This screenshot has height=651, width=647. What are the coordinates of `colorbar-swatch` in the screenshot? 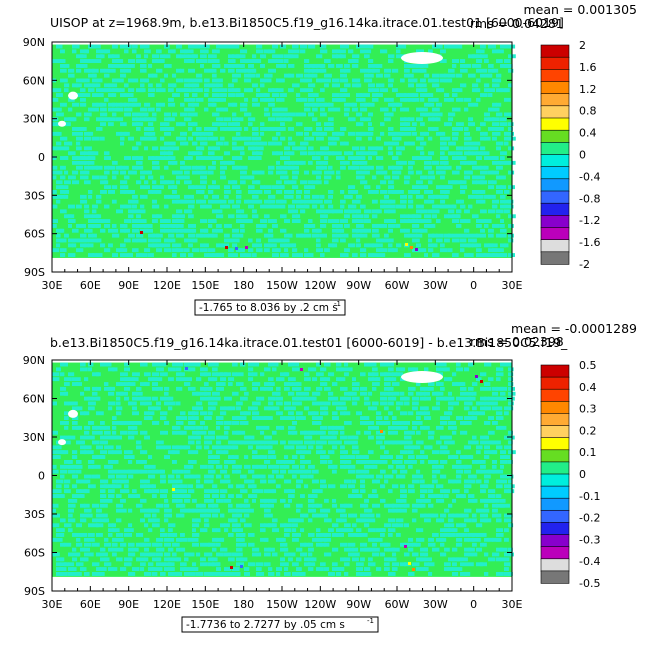 It's located at (555, 516).